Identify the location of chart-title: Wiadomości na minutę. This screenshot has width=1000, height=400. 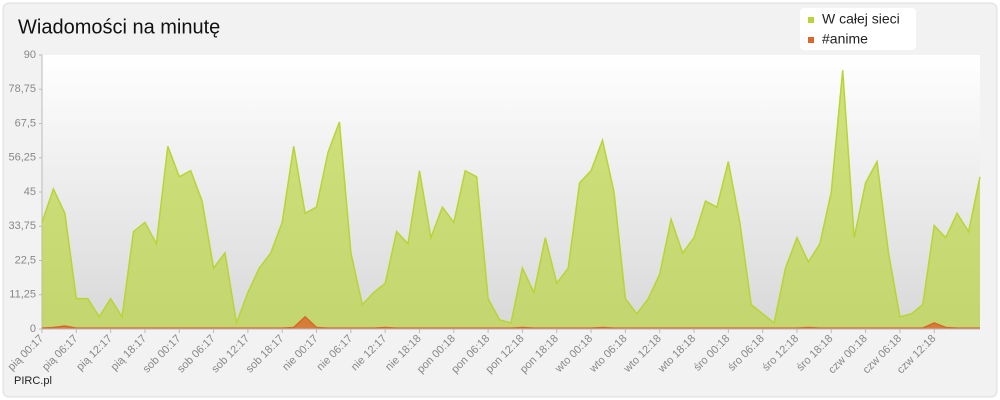
(119, 27).